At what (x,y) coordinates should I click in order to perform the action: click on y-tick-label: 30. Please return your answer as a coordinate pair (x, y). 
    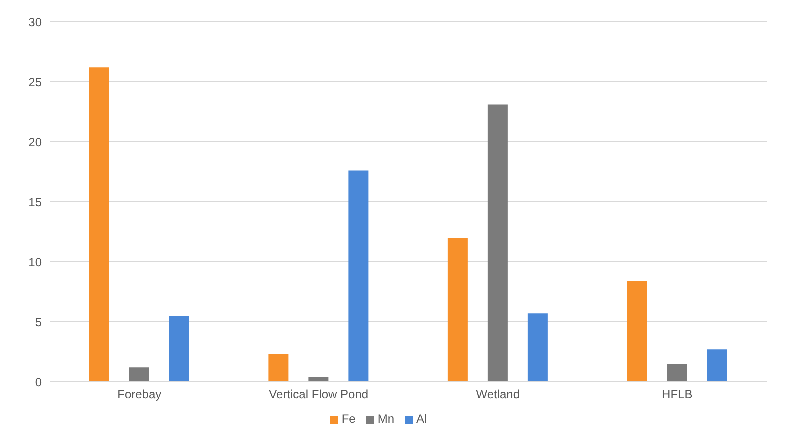
    Looking at the image, I should click on (35, 22).